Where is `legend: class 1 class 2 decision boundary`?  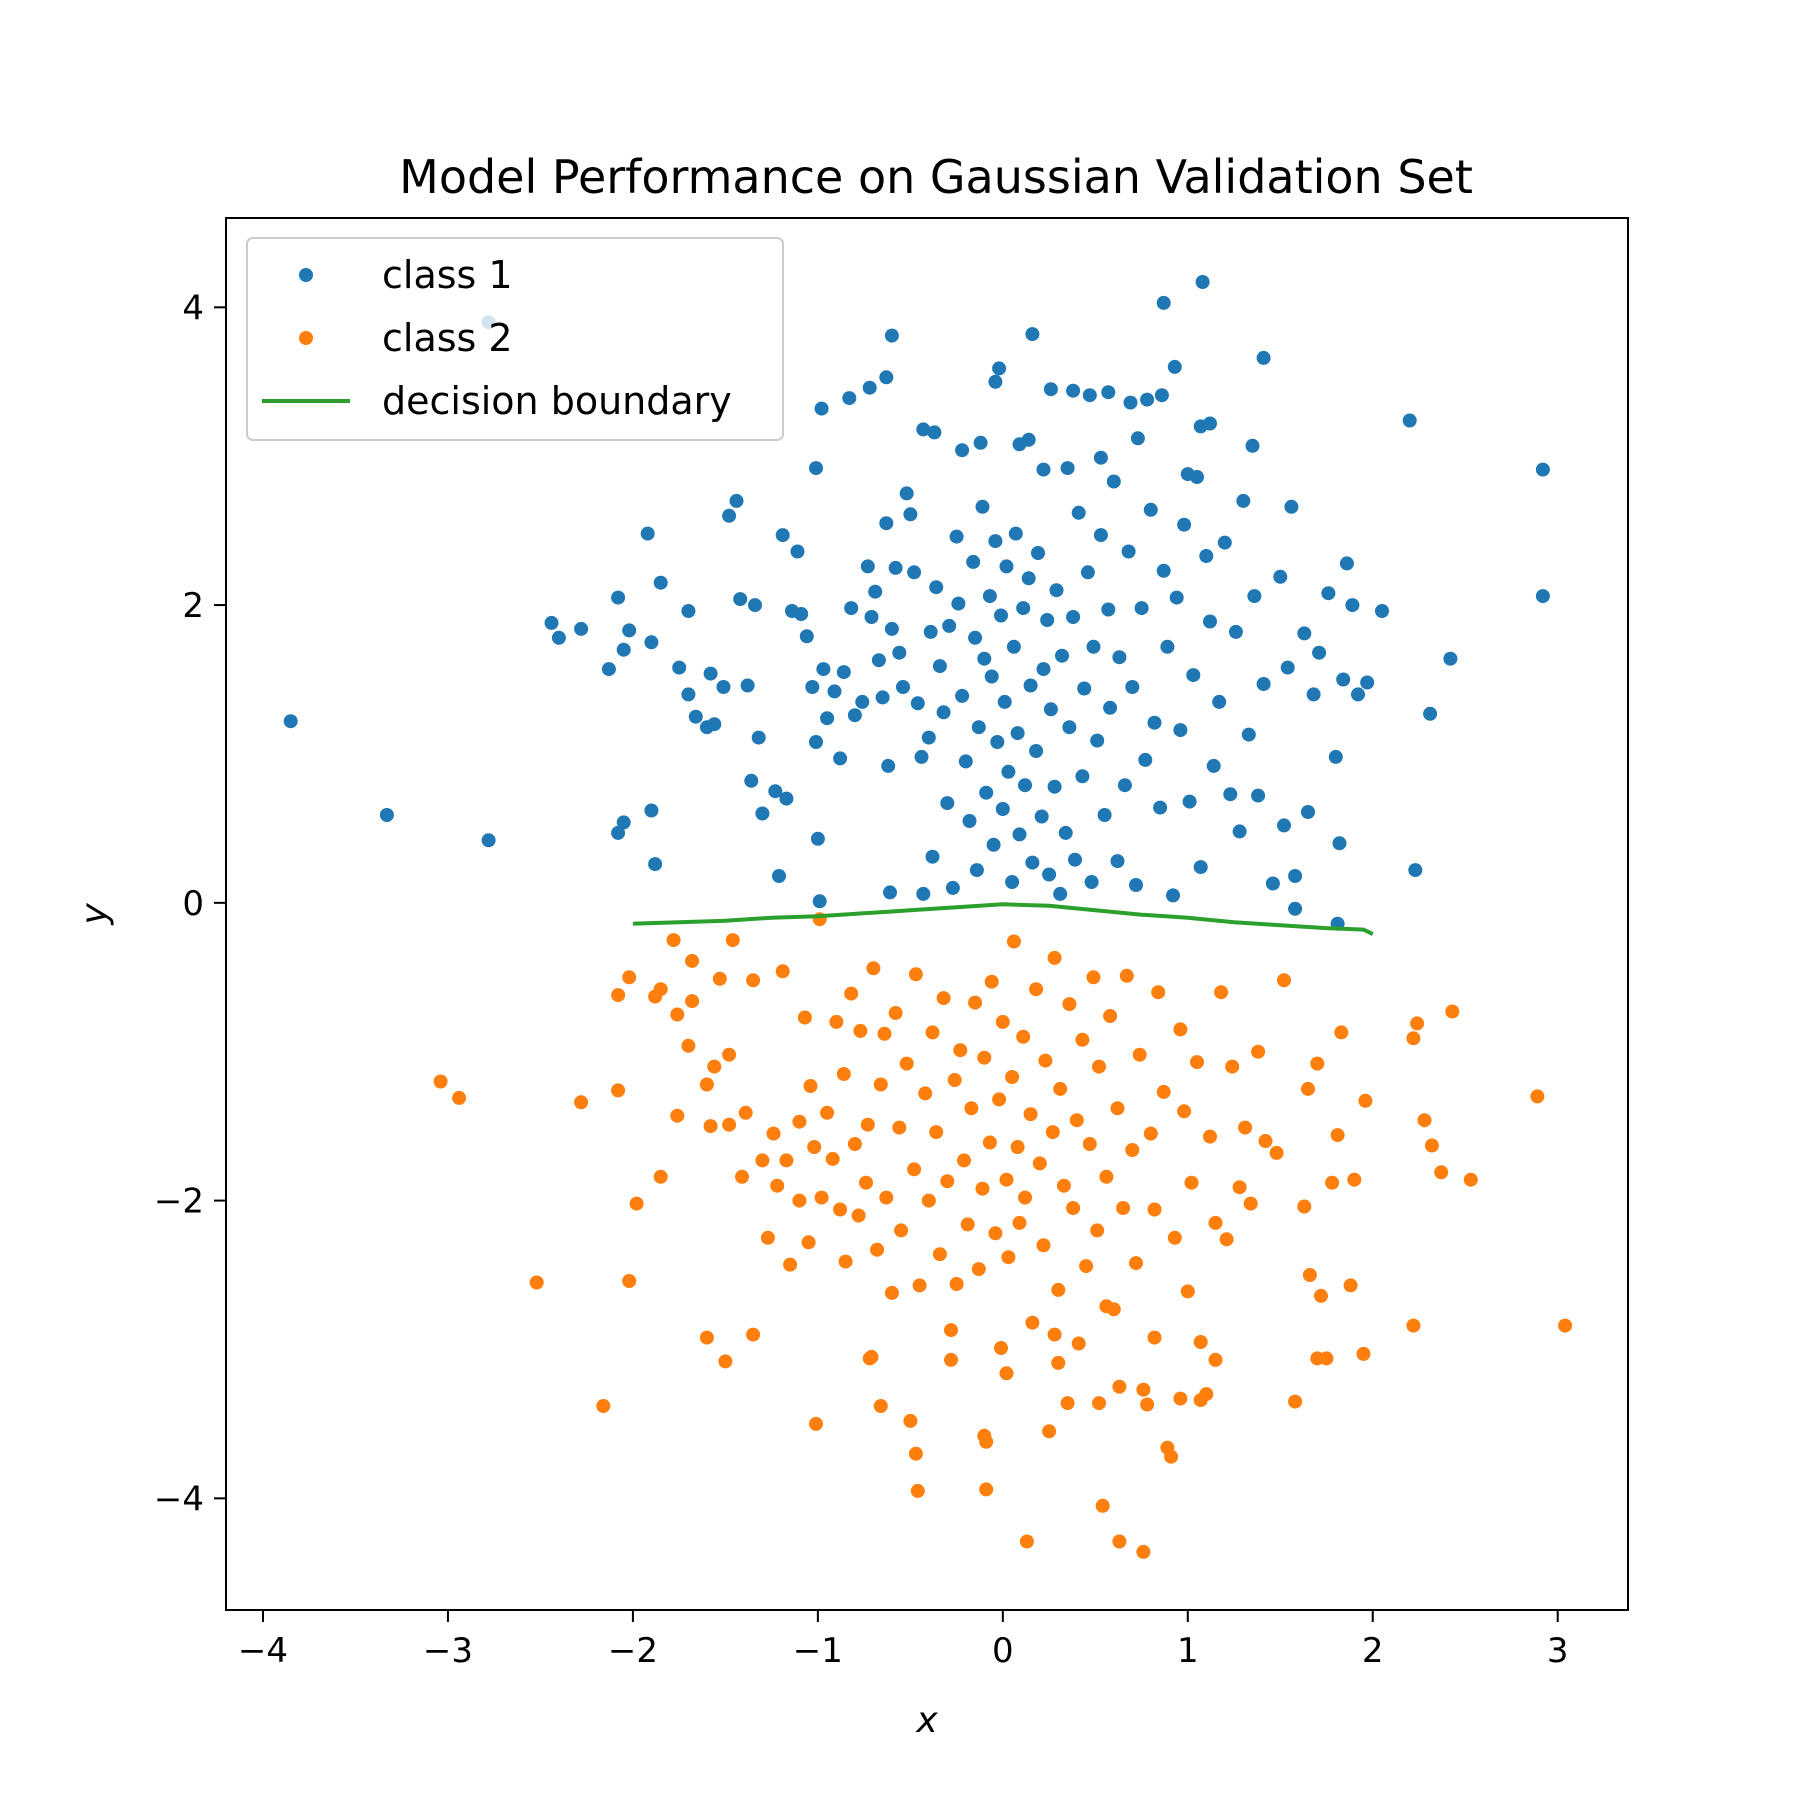 legend: class 1 class 2 decision boundary is located at coordinates (515, 339).